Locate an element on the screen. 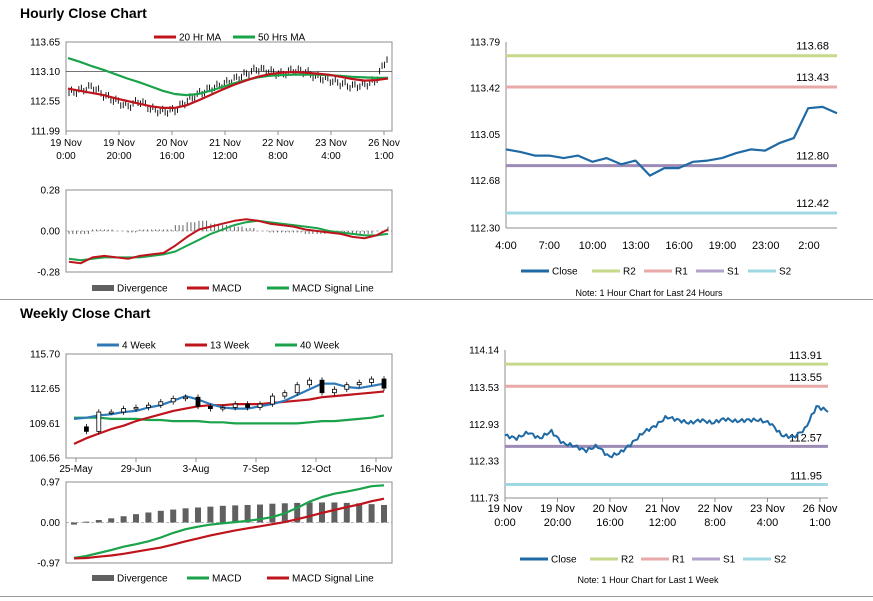 The height and width of the screenshot is (601, 873). weekly-macd-line is located at coordinates (229, 522).